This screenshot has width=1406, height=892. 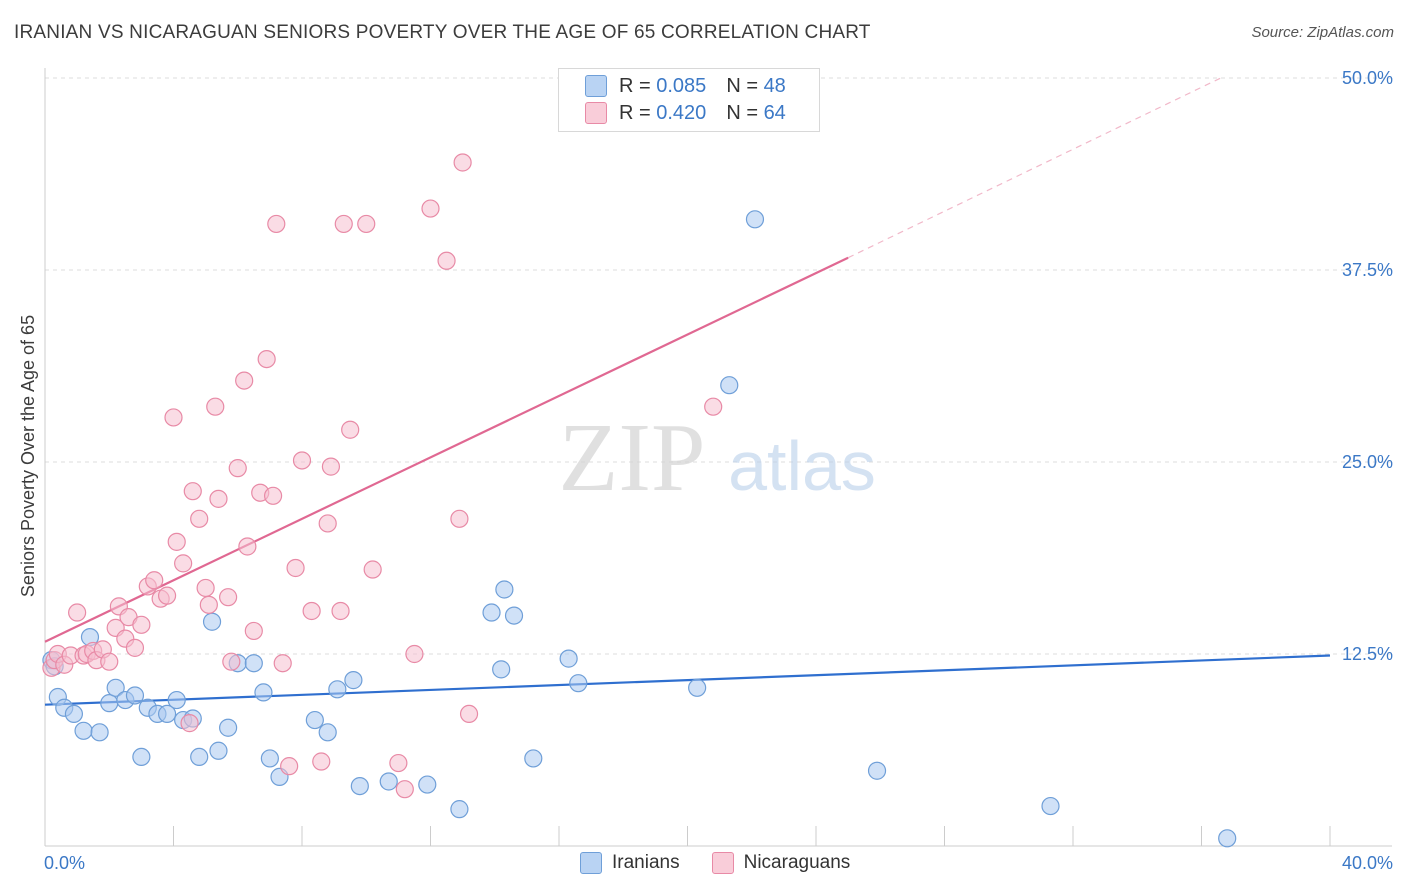 I want to click on legend-item-iranians: Iranians, so click(x=630, y=863).